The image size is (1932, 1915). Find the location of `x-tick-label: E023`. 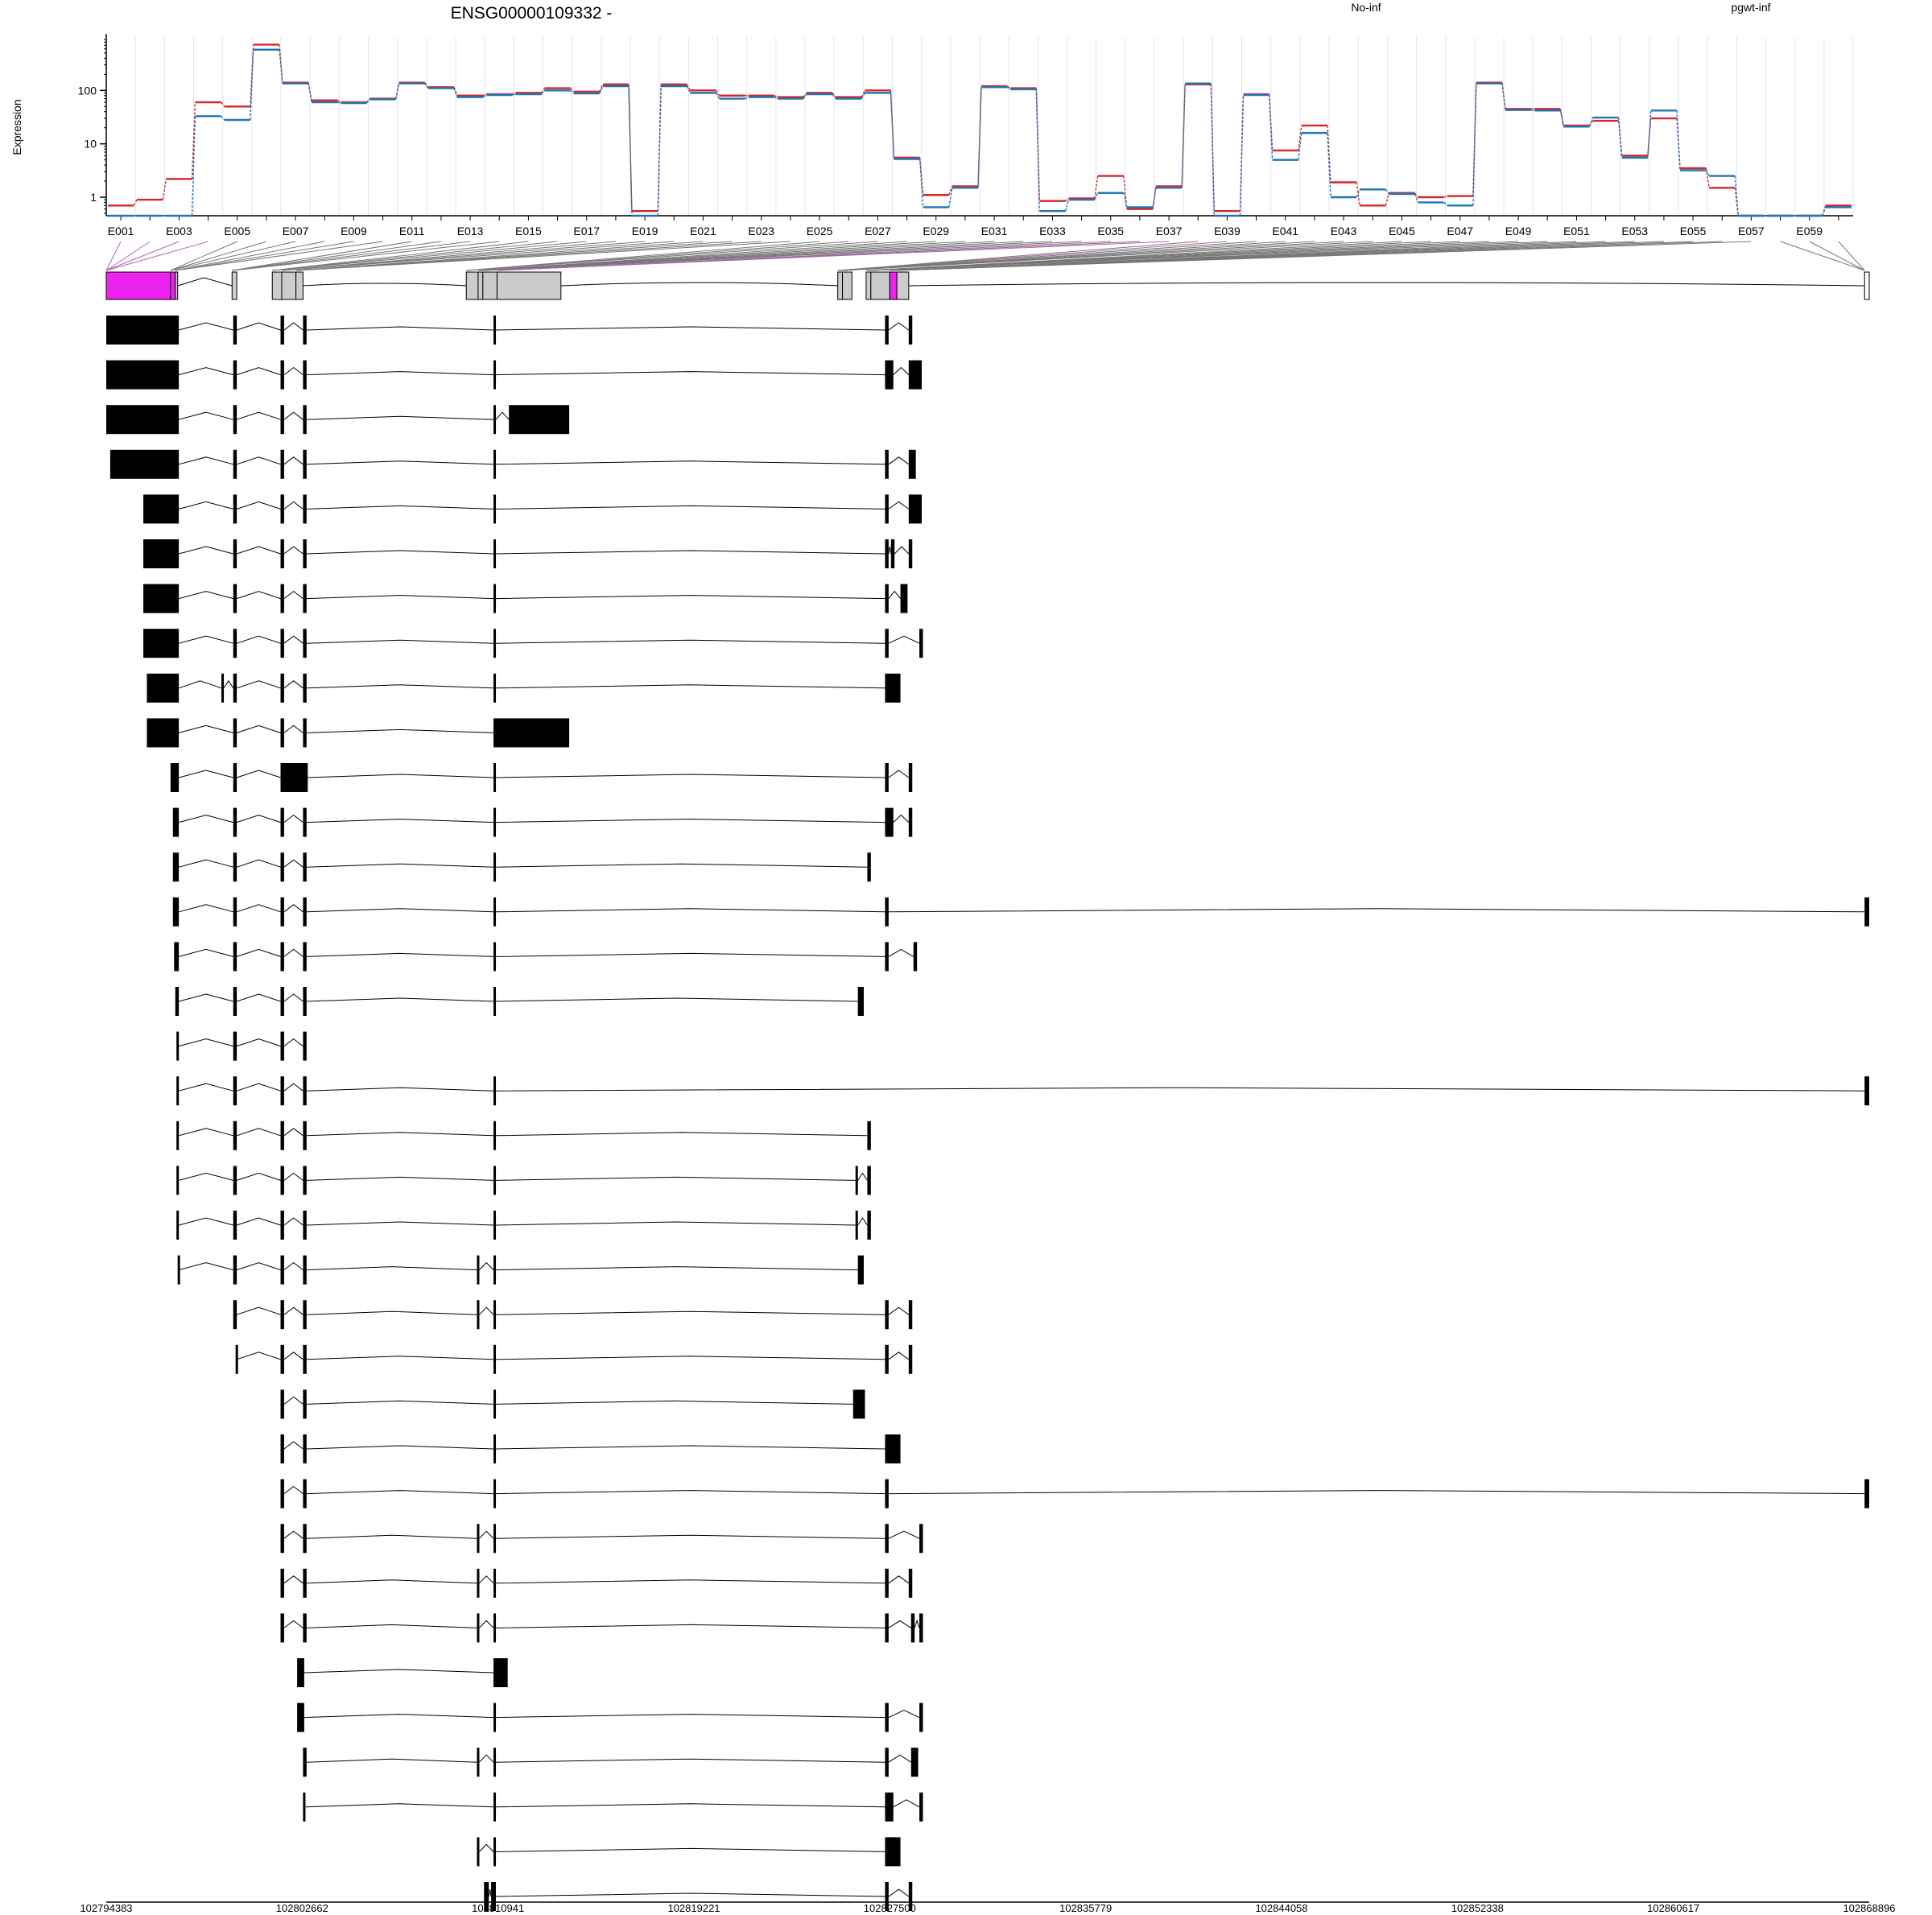

x-tick-label: E023 is located at coordinates (761, 231).